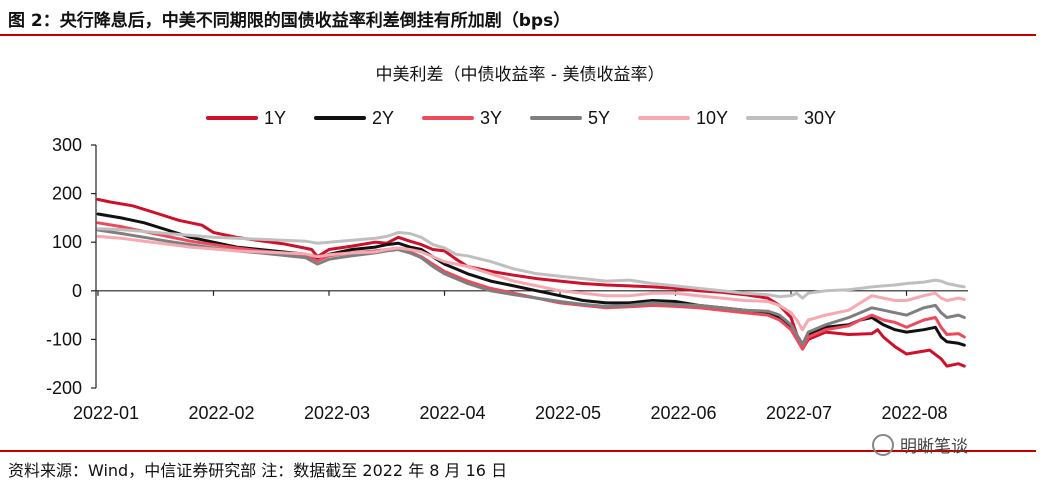  I want to click on x-tick-label: 2022-06, so click(683, 413).